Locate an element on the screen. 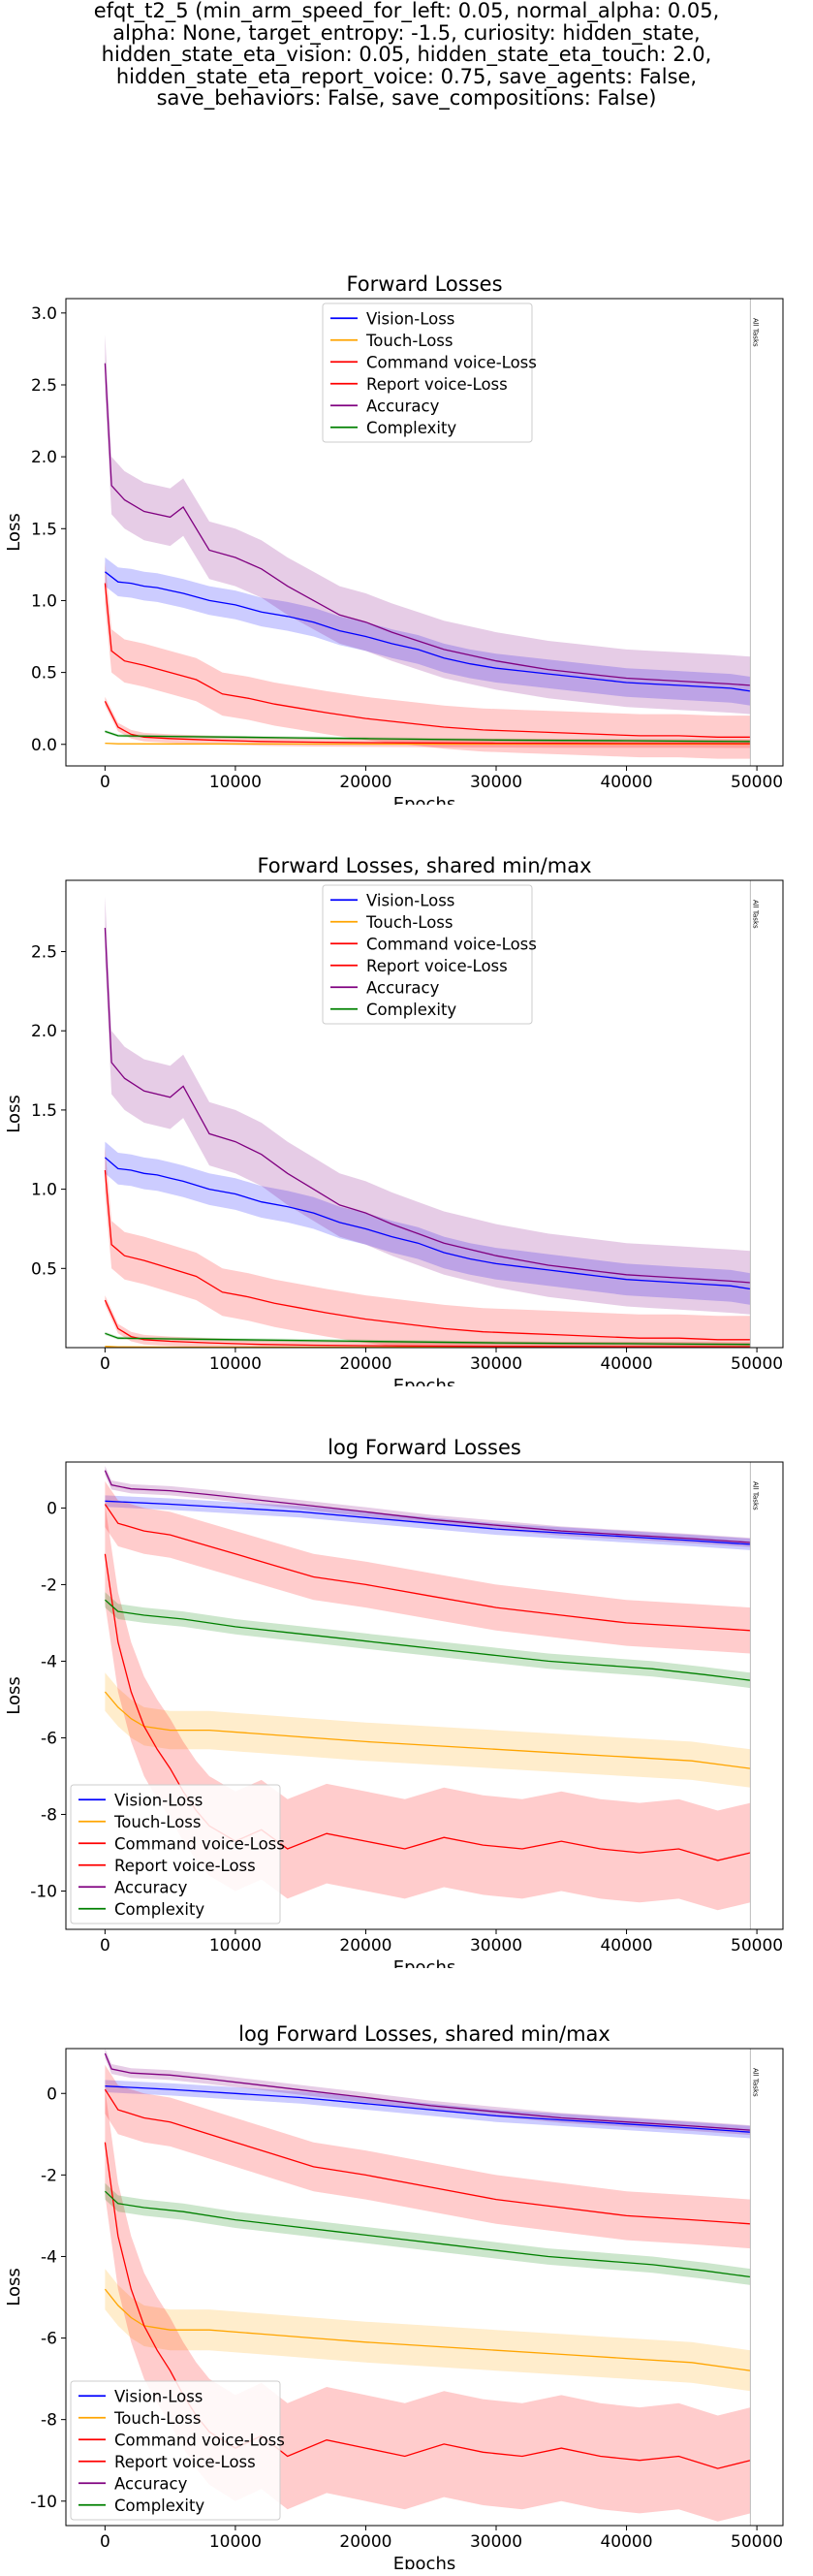  y-tick-label: -10 is located at coordinates (43, 2503).